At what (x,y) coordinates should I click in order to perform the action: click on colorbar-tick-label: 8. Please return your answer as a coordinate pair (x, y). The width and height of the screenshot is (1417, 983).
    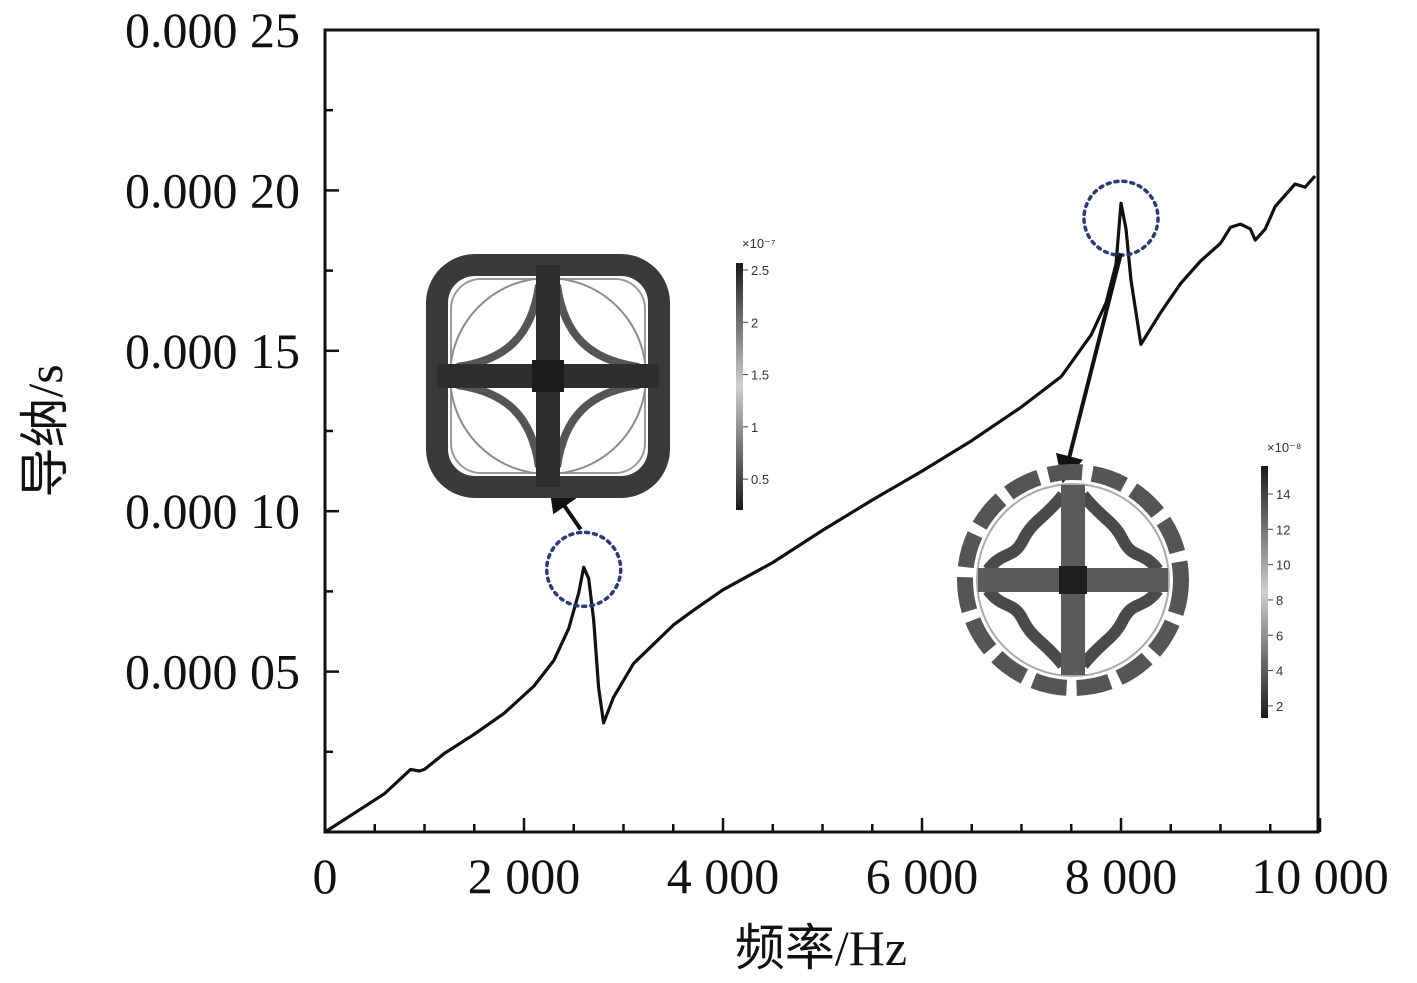
    Looking at the image, I should click on (1279, 600).